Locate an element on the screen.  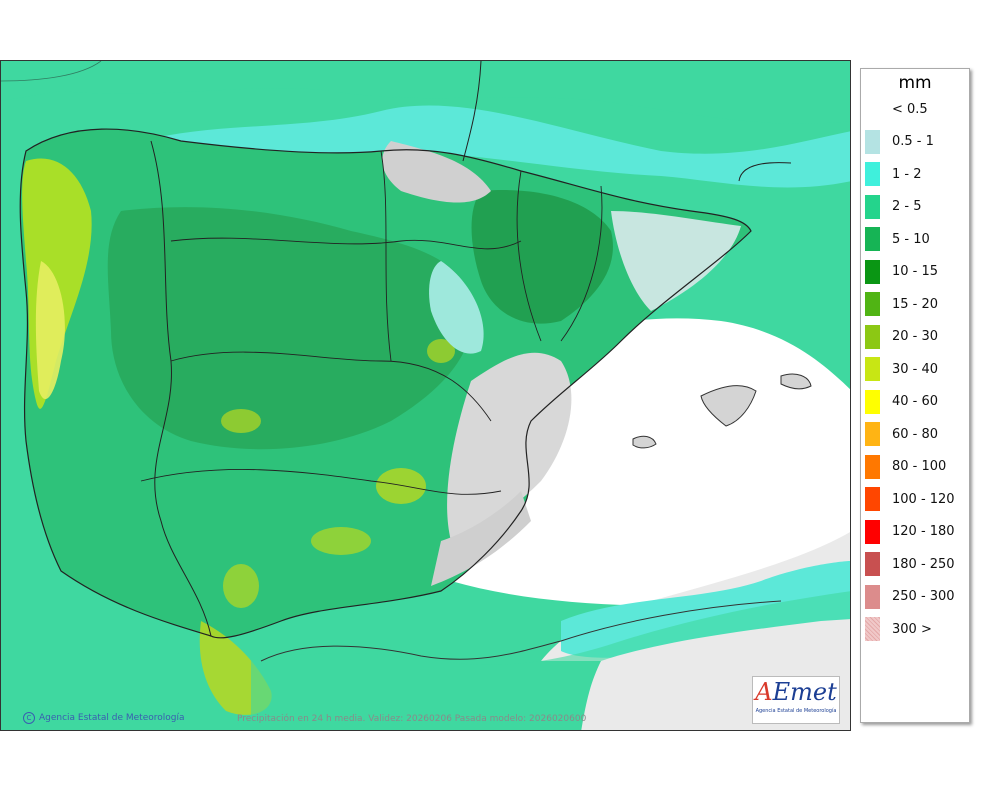
legend-label: 0.5 - 1 is located at coordinates (913, 141).